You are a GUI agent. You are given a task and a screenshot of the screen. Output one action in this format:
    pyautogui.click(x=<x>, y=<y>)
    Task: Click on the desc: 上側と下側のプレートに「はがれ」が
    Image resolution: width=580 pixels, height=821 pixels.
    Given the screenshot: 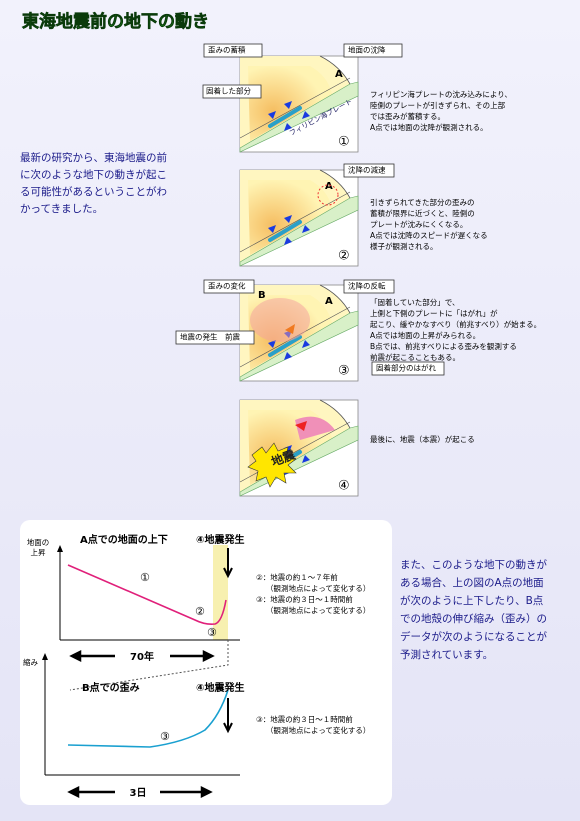 What is the action you would take?
    pyautogui.click(x=434, y=313)
    